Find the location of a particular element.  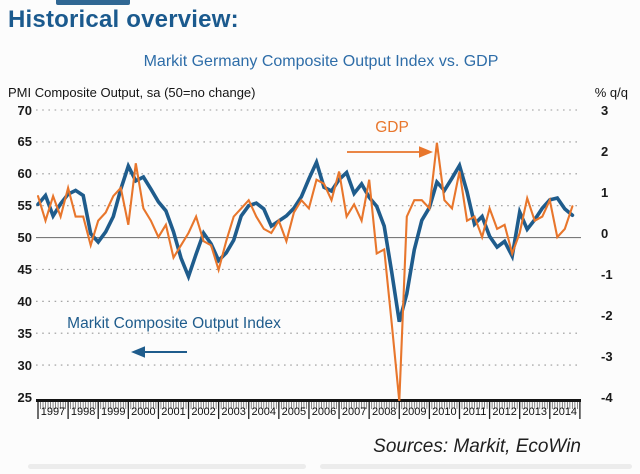

left-axis-tick-label: 60 is located at coordinates (24, 174).